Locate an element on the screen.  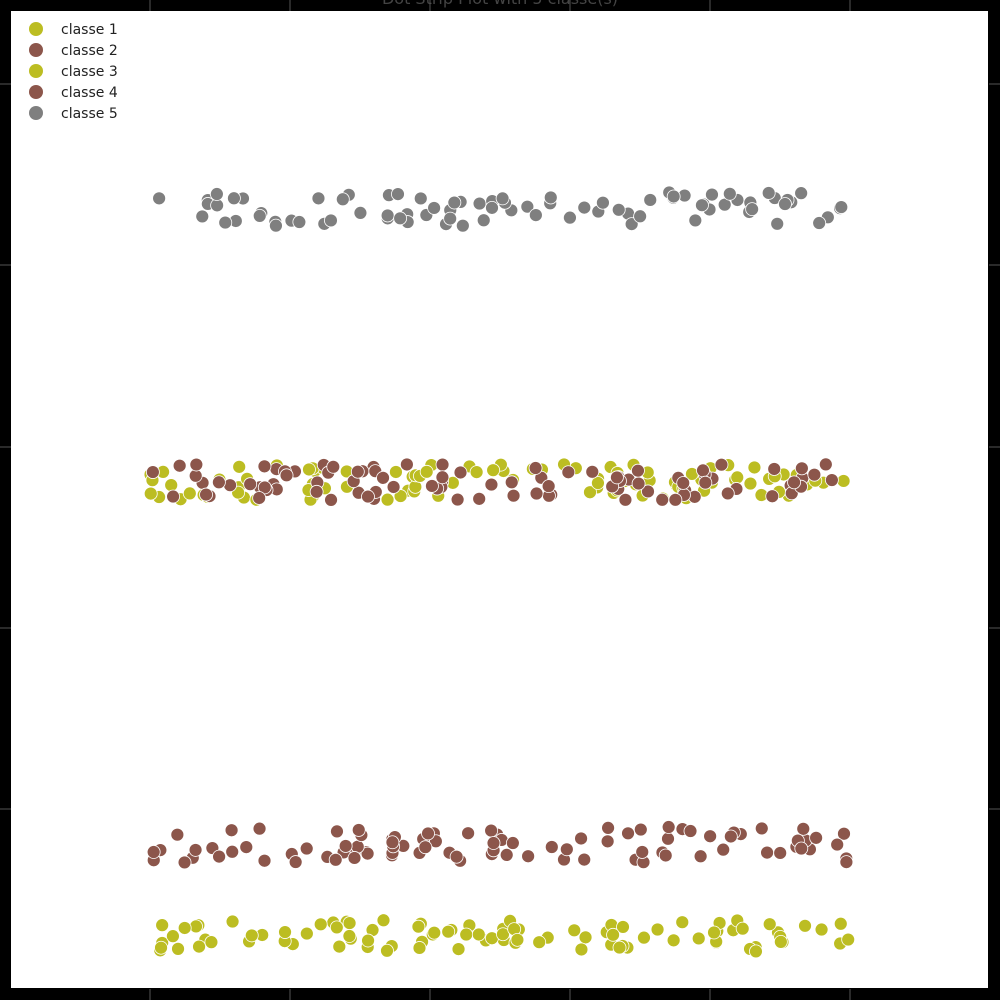
legend-marker is located at coordinates (36, 113).